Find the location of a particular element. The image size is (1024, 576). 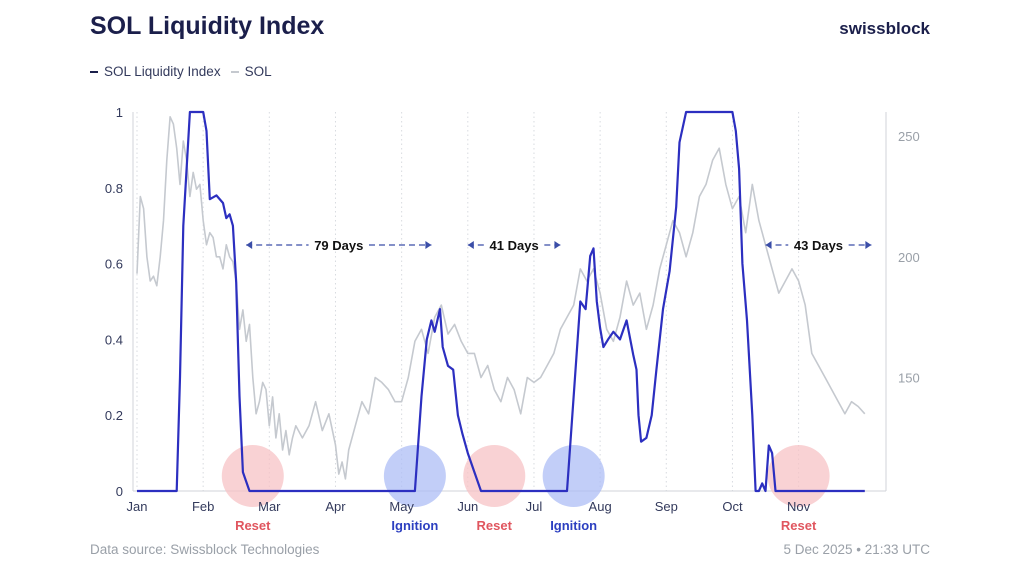

y-tick-left-5: 1 is located at coordinates (119, 112).